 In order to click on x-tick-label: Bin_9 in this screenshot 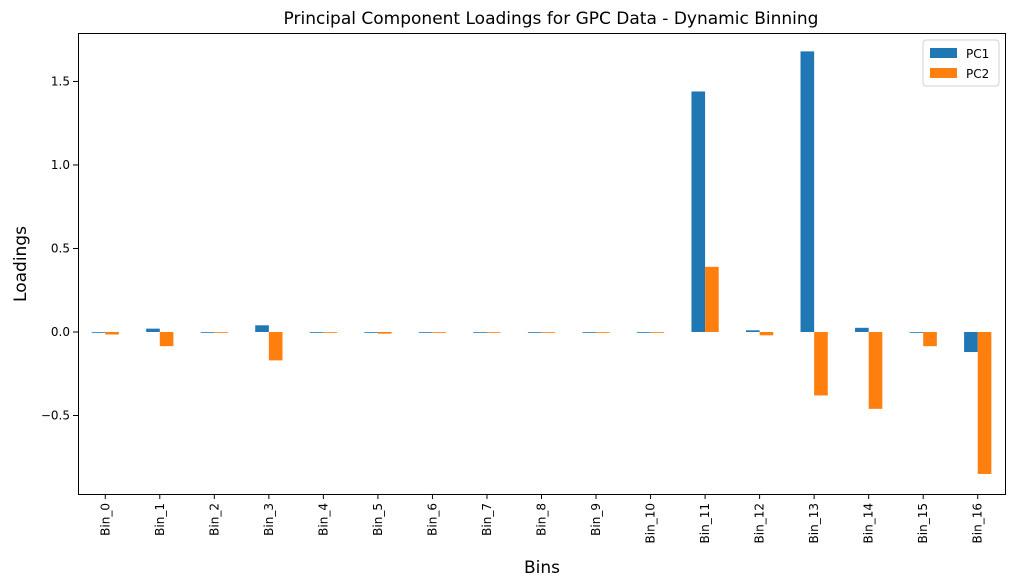, I will do `click(596, 519)`.